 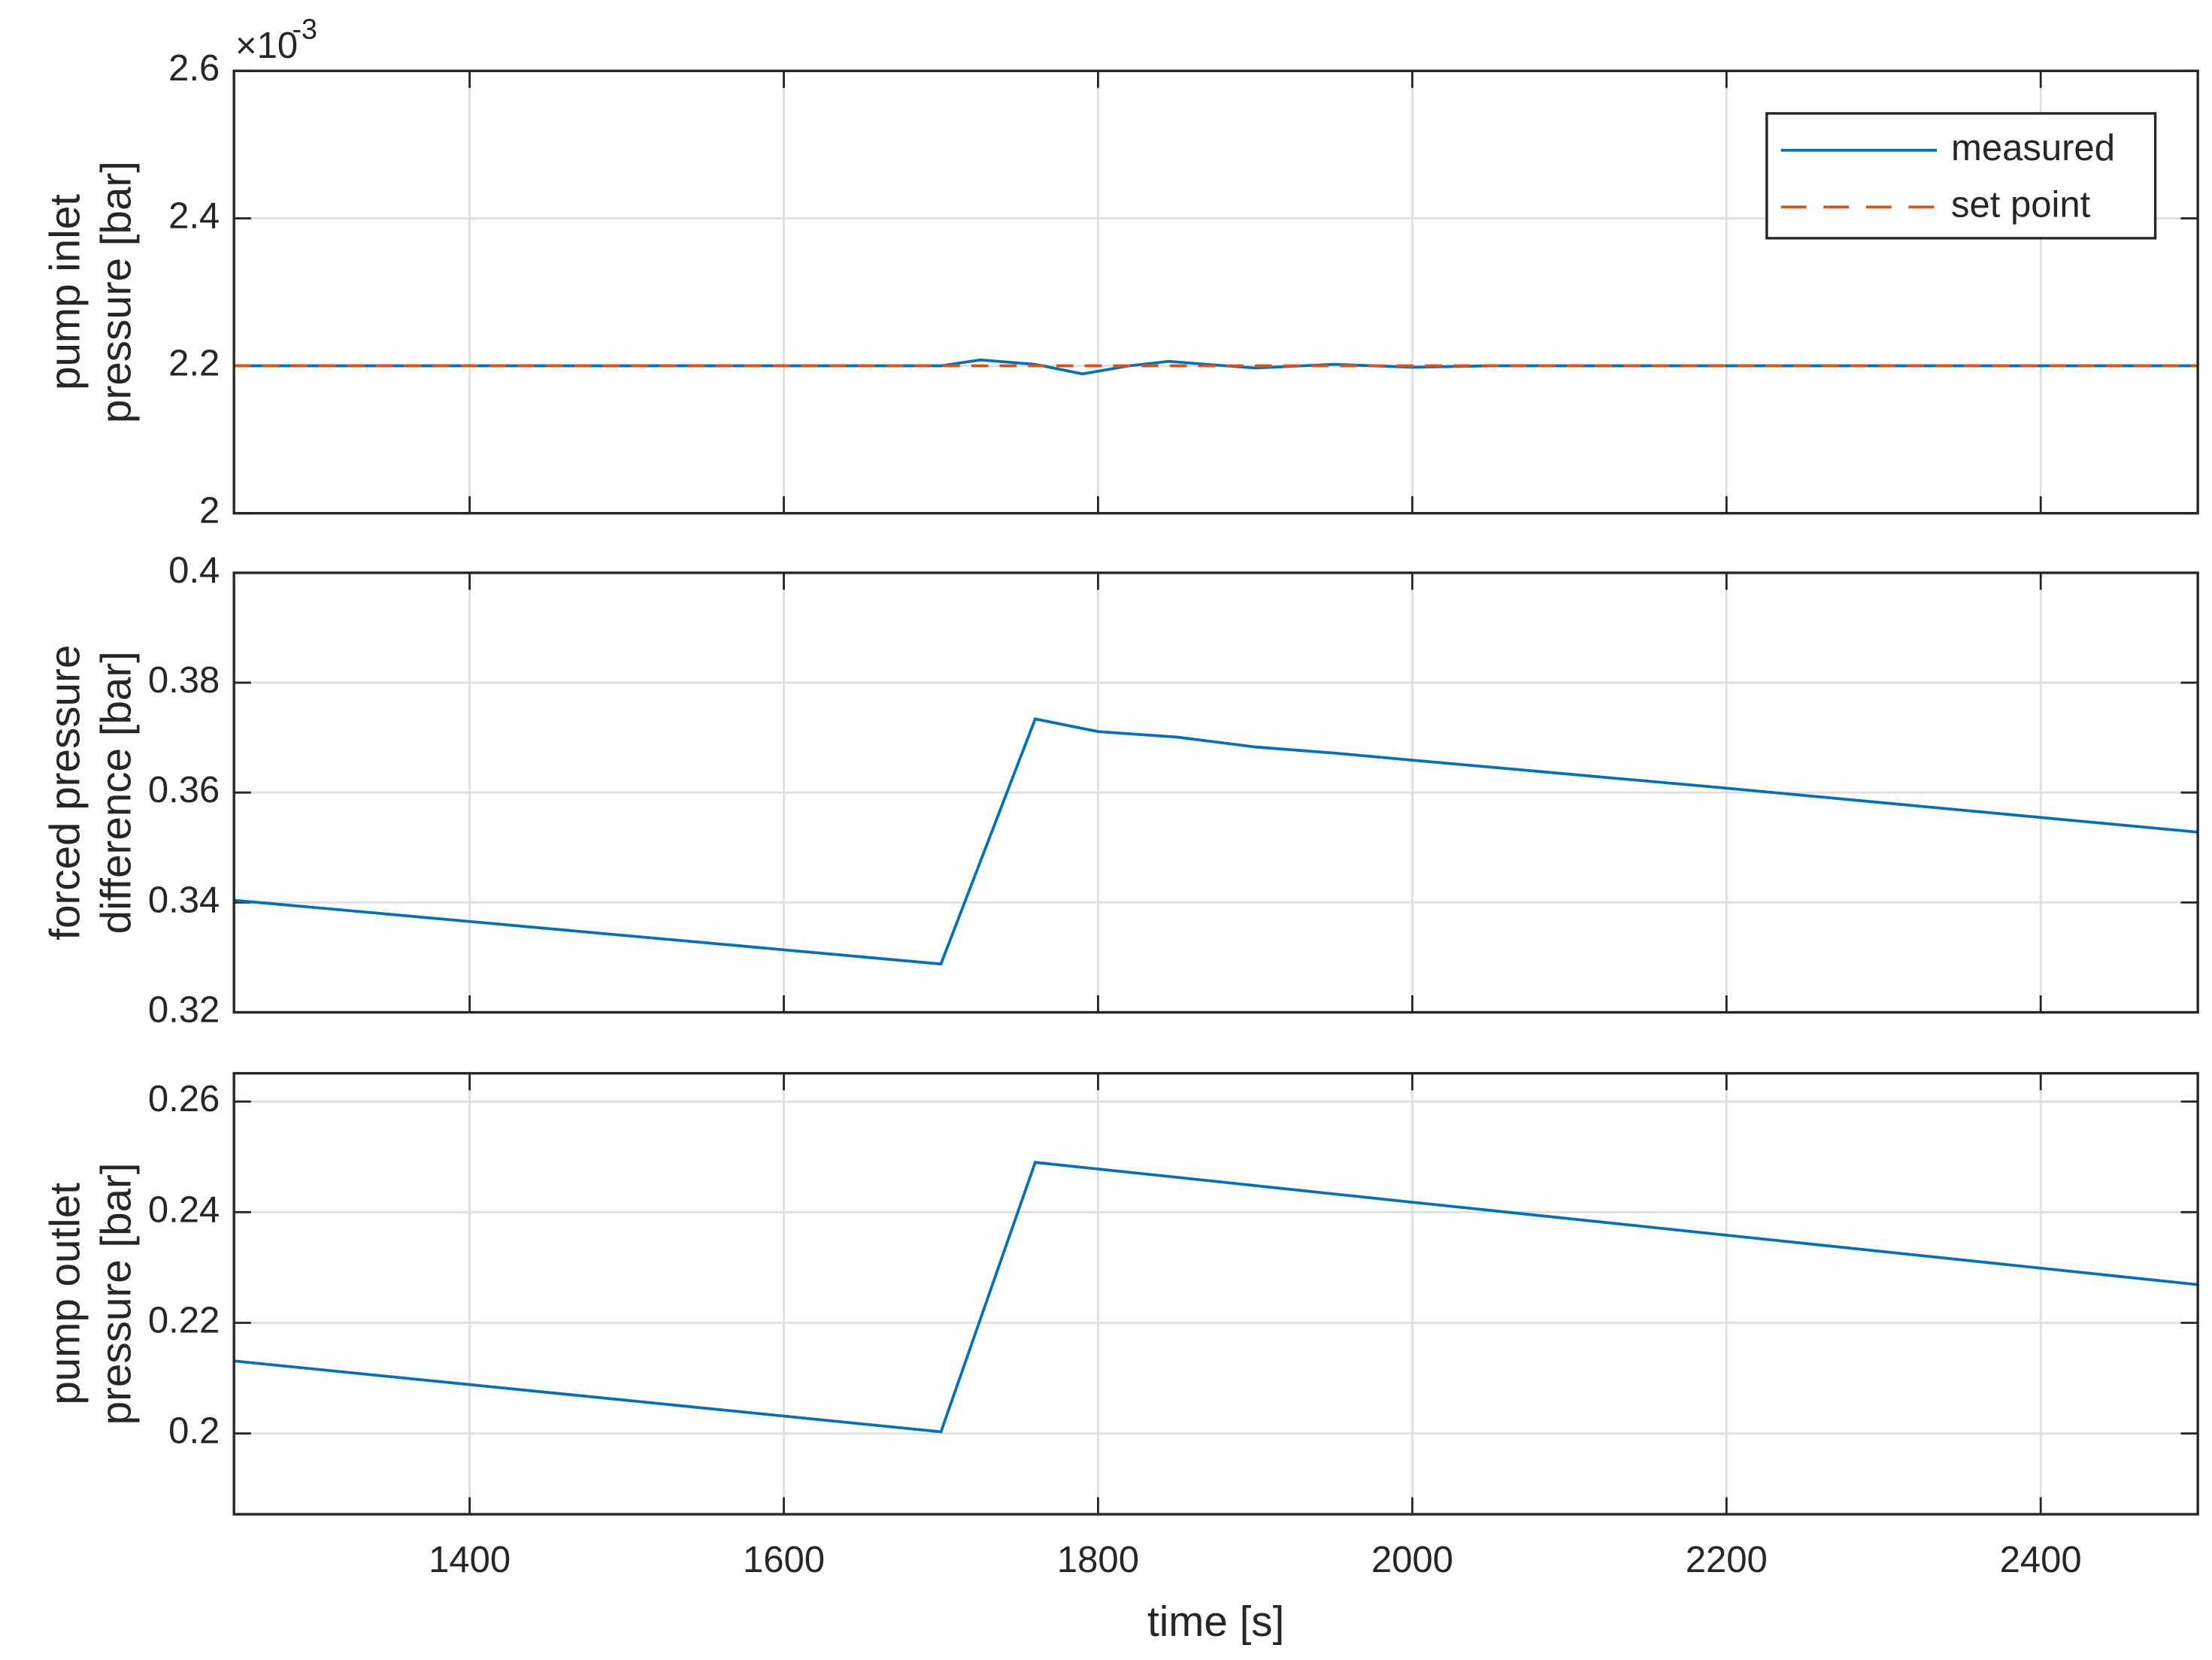 I want to click on x-tick-label: 2000, so click(x=1412, y=1560).